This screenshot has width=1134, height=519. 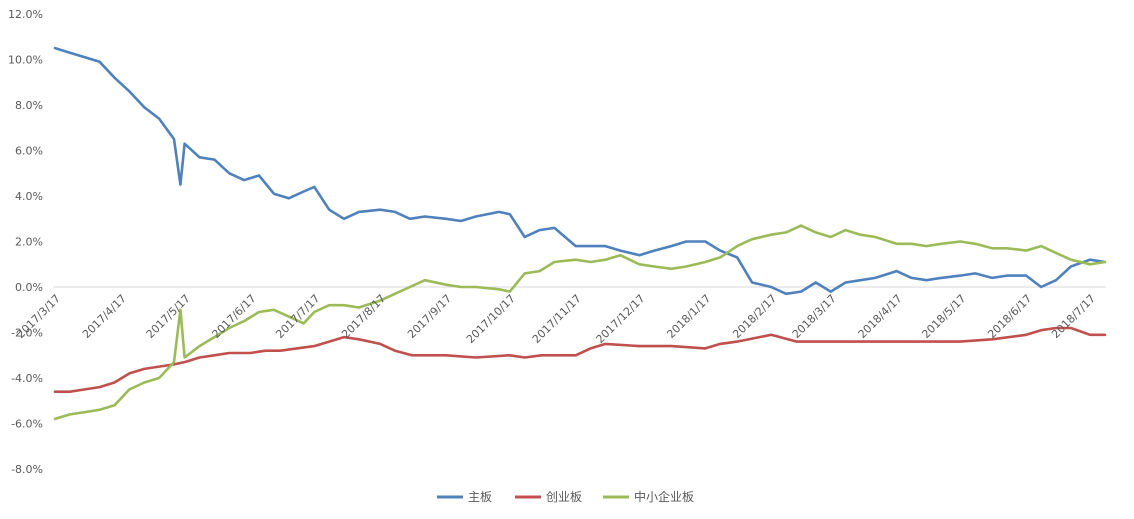 I want to click on x-tick-label: 2017/10/17, so click(x=491, y=319).